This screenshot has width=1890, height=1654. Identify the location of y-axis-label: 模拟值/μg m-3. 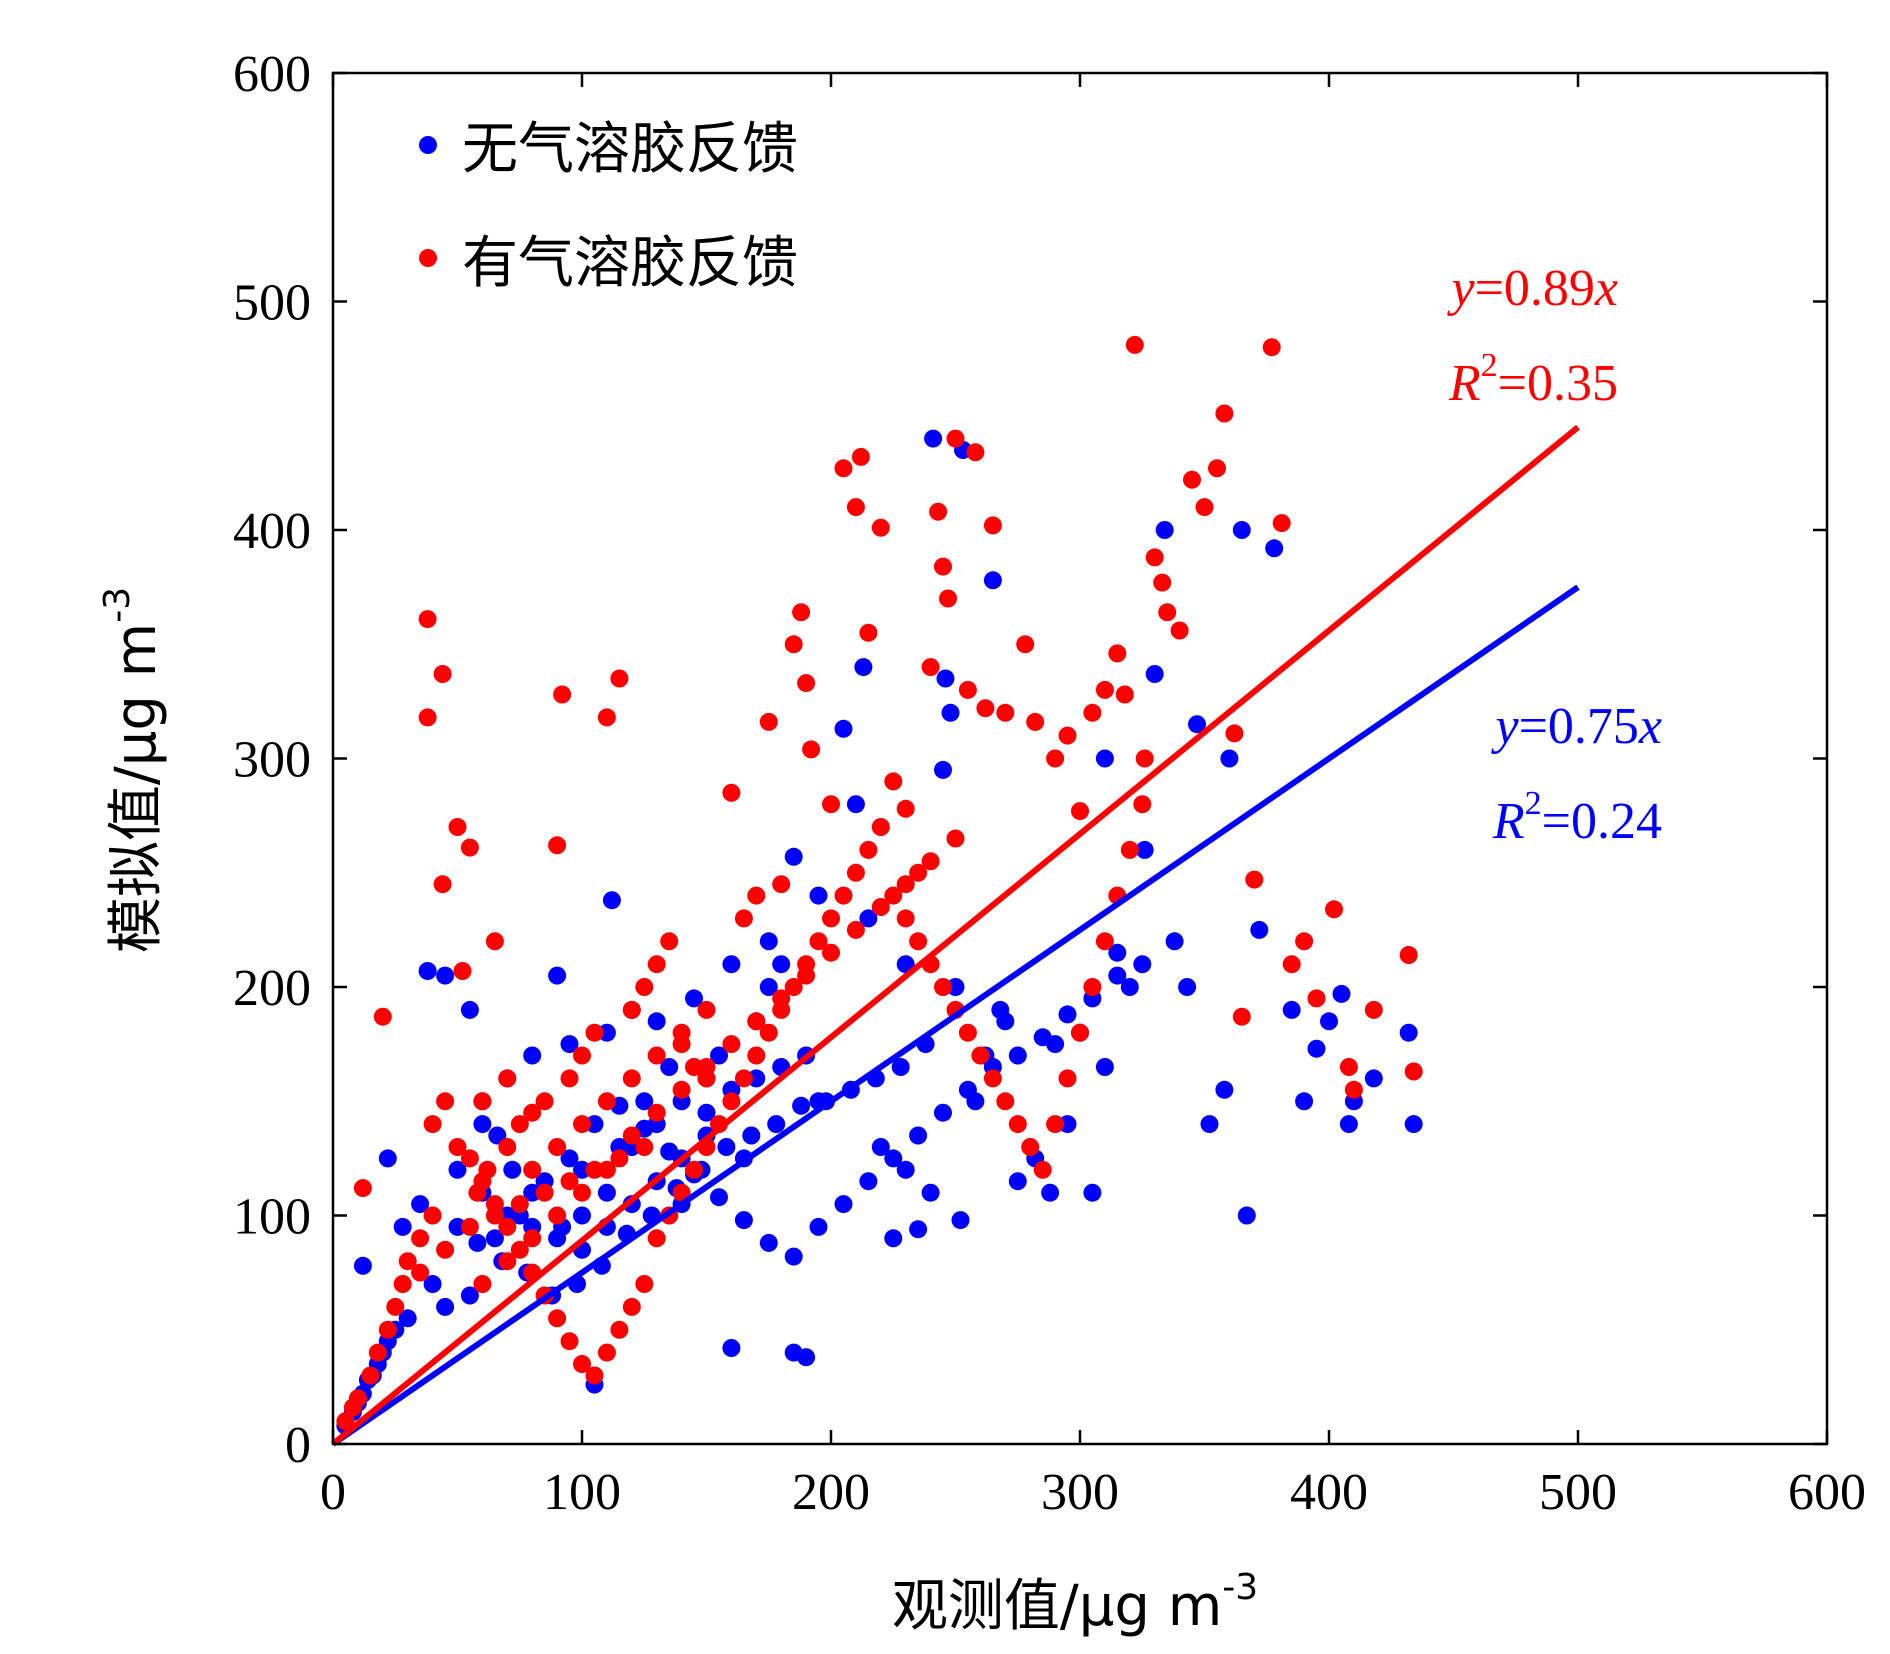
(133, 770).